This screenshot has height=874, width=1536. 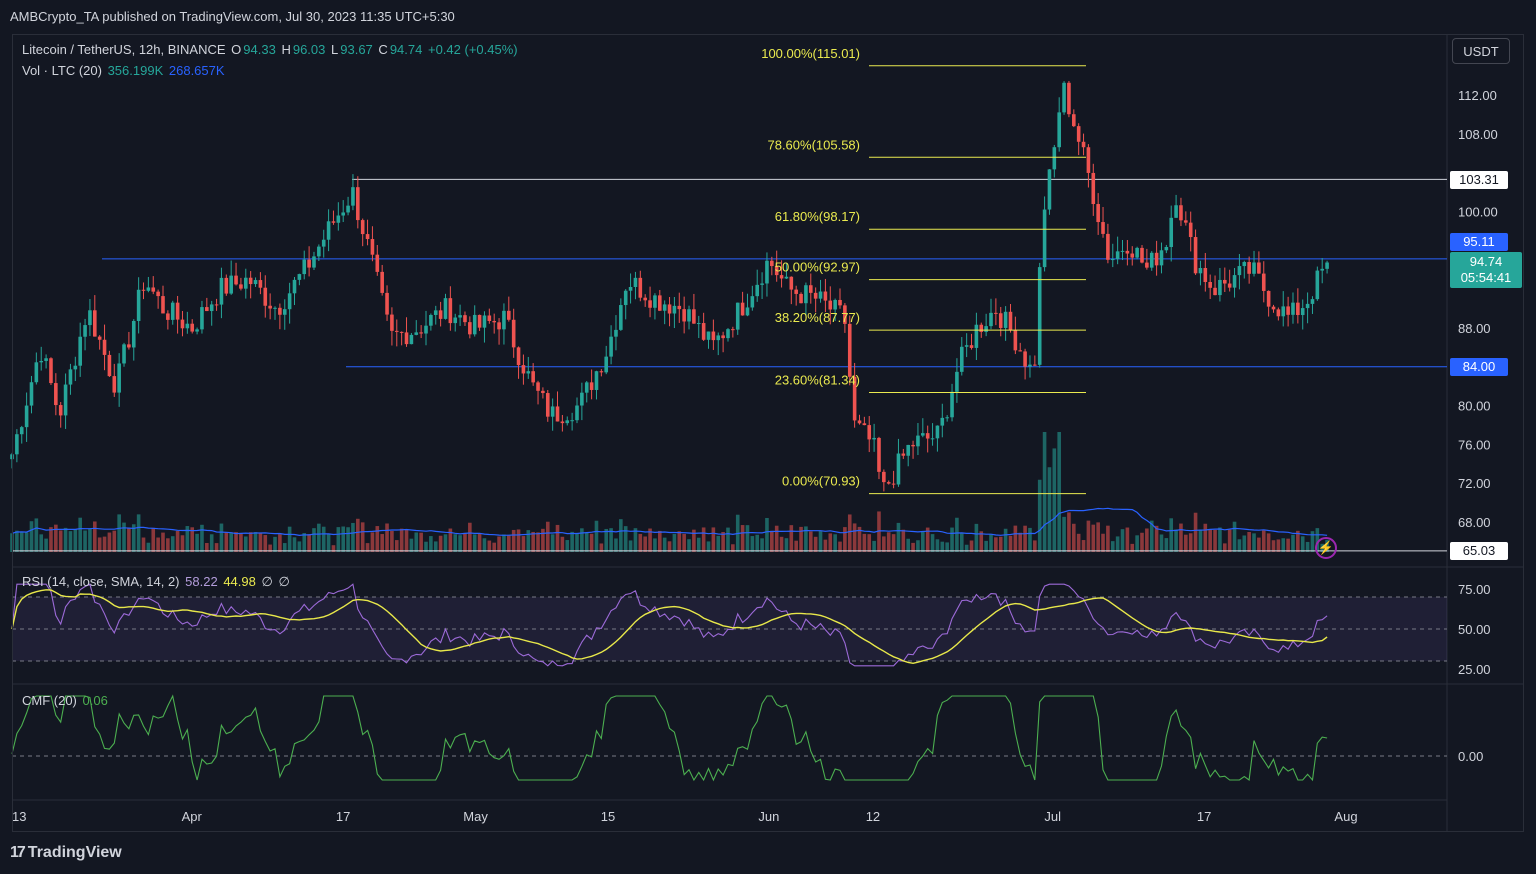 I want to click on fib-label: 61.80%(98.17), so click(x=817, y=216).